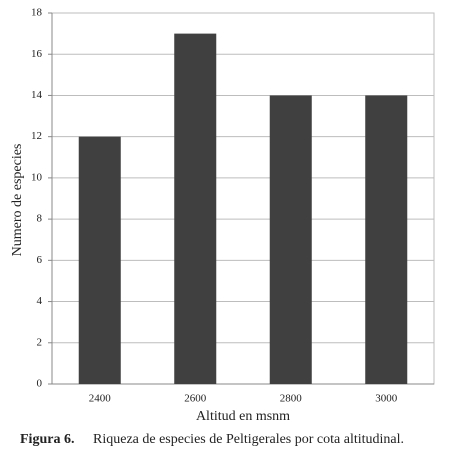  What do you see at coordinates (243, 416) in the screenshot?
I see `x-axis-label: Altitud en msnm` at bounding box center [243, 416].